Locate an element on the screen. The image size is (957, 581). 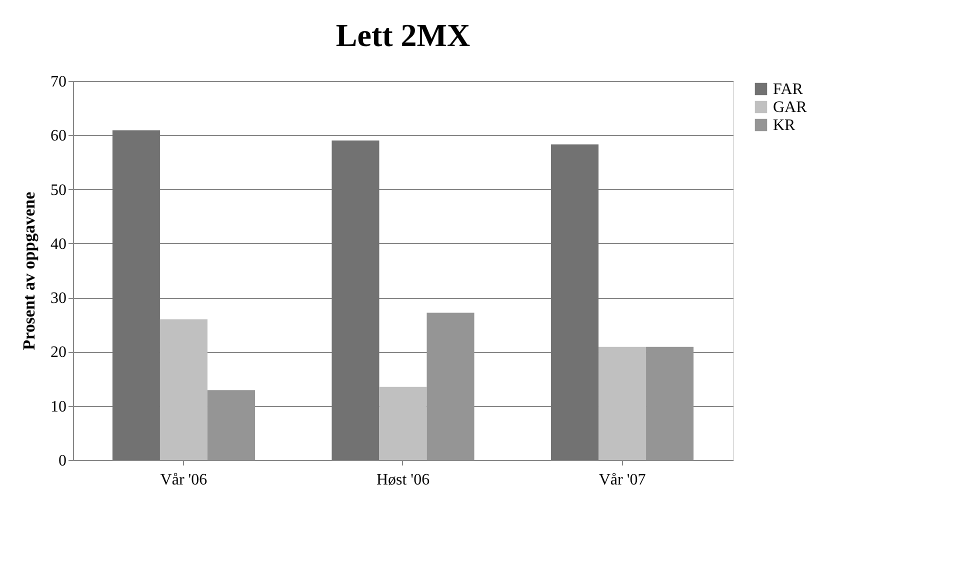
x-tick-label: Vår '06 is located at coordinates (184, 480).